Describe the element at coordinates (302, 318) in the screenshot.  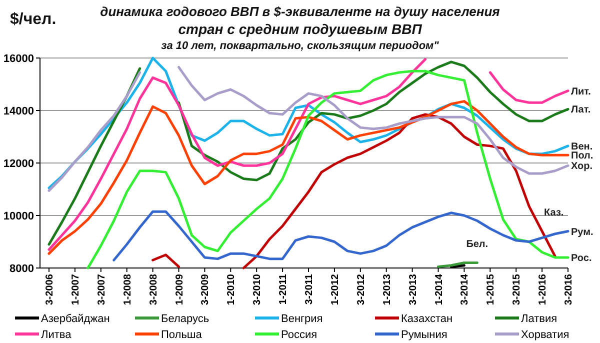
I see `legend-label: Венгрия` at that location.